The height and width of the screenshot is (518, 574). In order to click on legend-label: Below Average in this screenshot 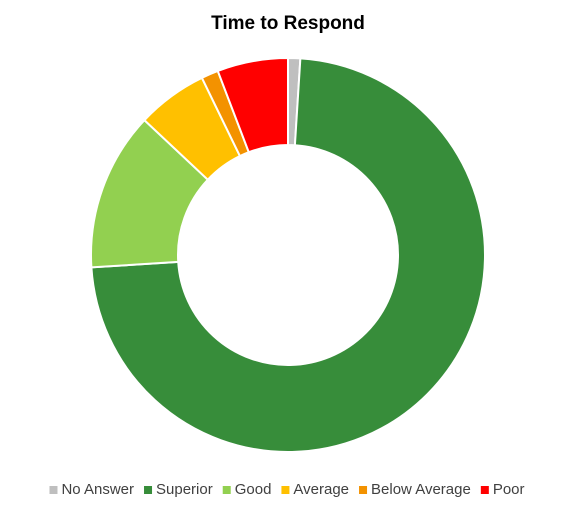, I will do `click(421, 489)`.